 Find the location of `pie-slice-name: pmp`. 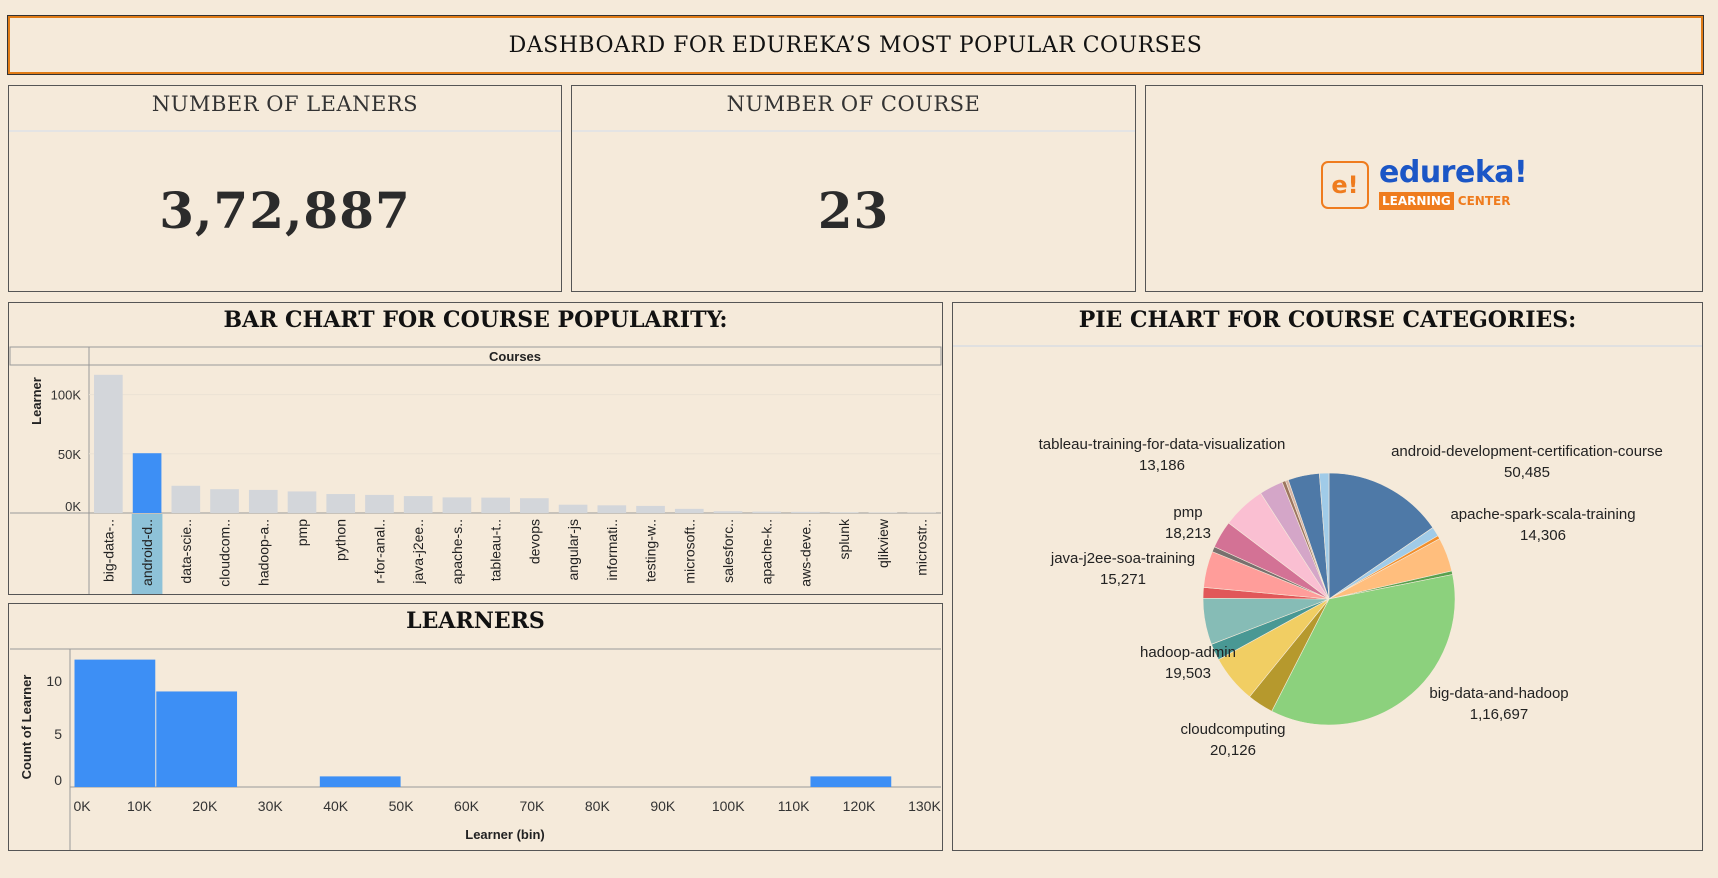

pie-slice-name: pmp is located at coordinates (1187, 512).